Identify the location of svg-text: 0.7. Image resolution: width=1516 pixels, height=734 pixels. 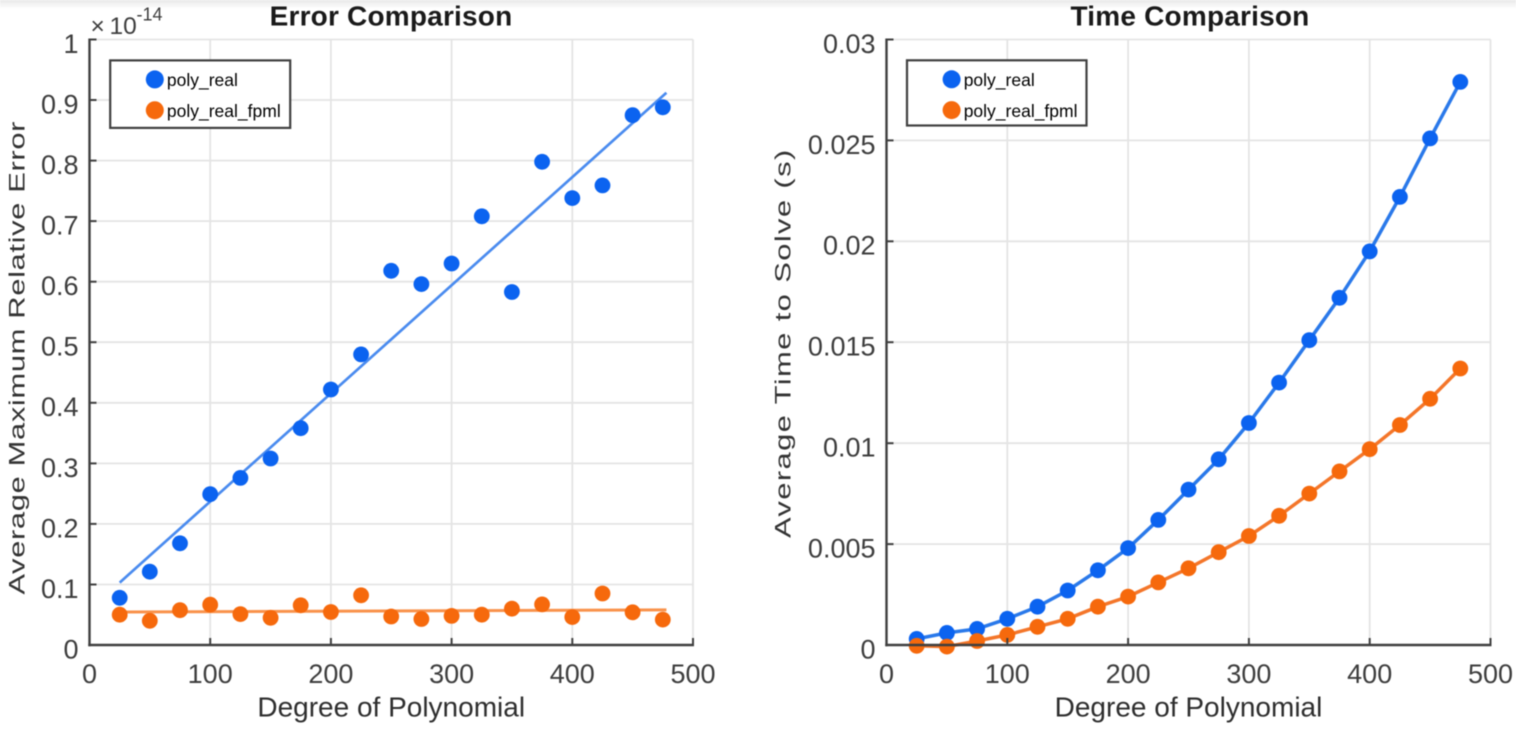
(60, 226).